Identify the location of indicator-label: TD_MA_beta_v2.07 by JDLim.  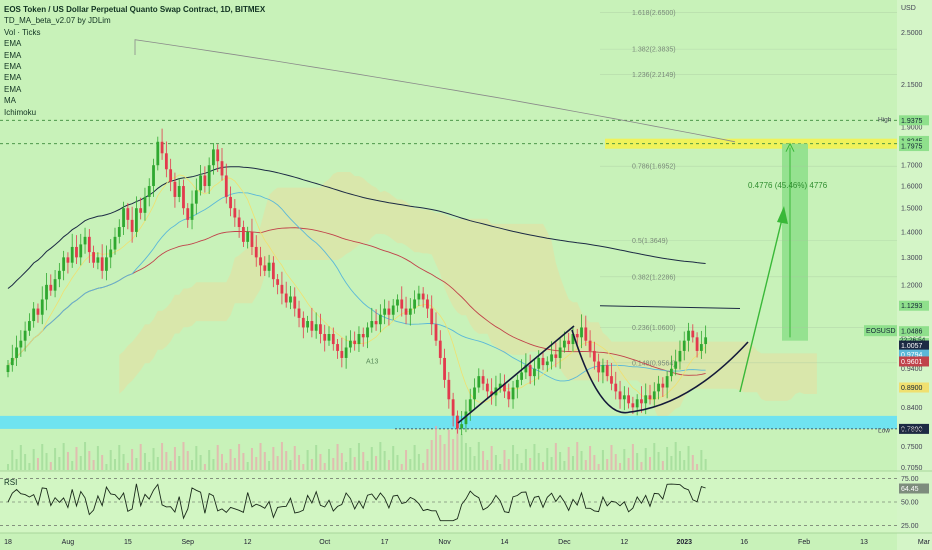
(57, 21).